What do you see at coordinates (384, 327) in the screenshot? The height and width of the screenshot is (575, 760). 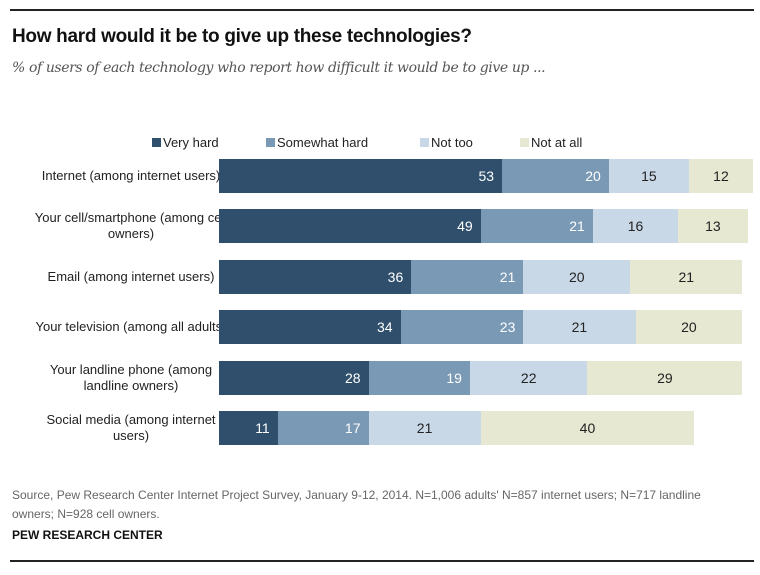 I see `data-label: 34` at bounding box center [384, 327].